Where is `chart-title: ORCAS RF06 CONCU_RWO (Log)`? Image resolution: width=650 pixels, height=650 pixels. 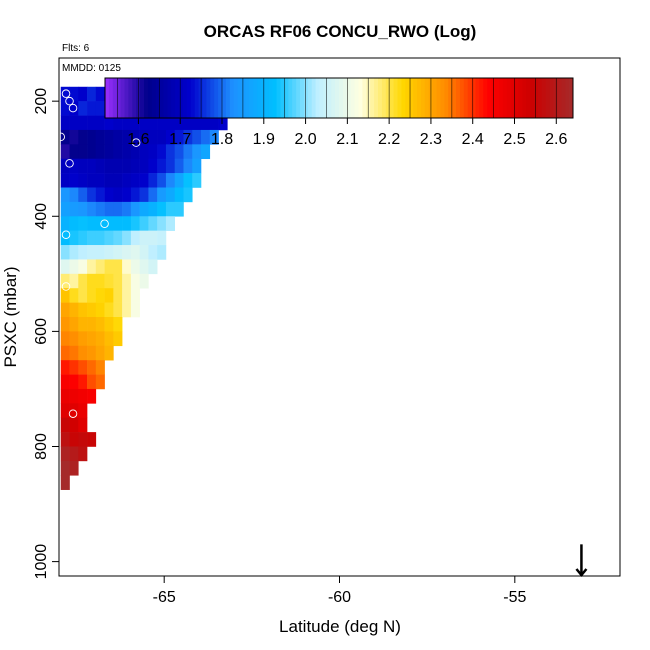 chart-title: ORCAS RF06 CONCU_RWO (Log) is located at coordinates (340, 31).